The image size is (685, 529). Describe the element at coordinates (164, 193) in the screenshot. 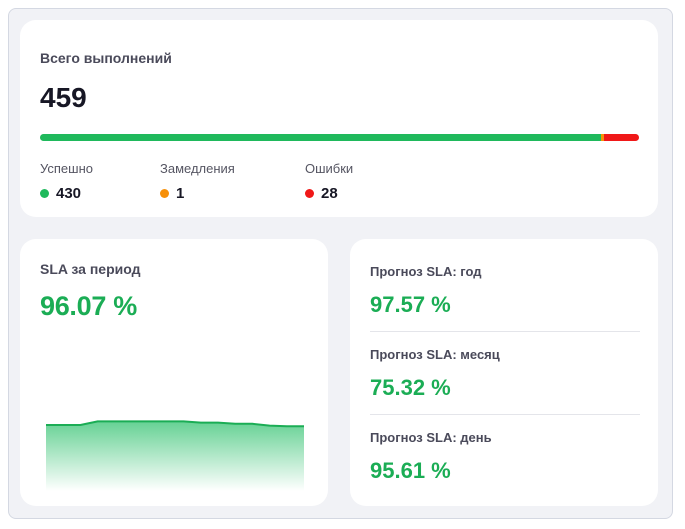

I see `slowdown-dot-icon` at that location.